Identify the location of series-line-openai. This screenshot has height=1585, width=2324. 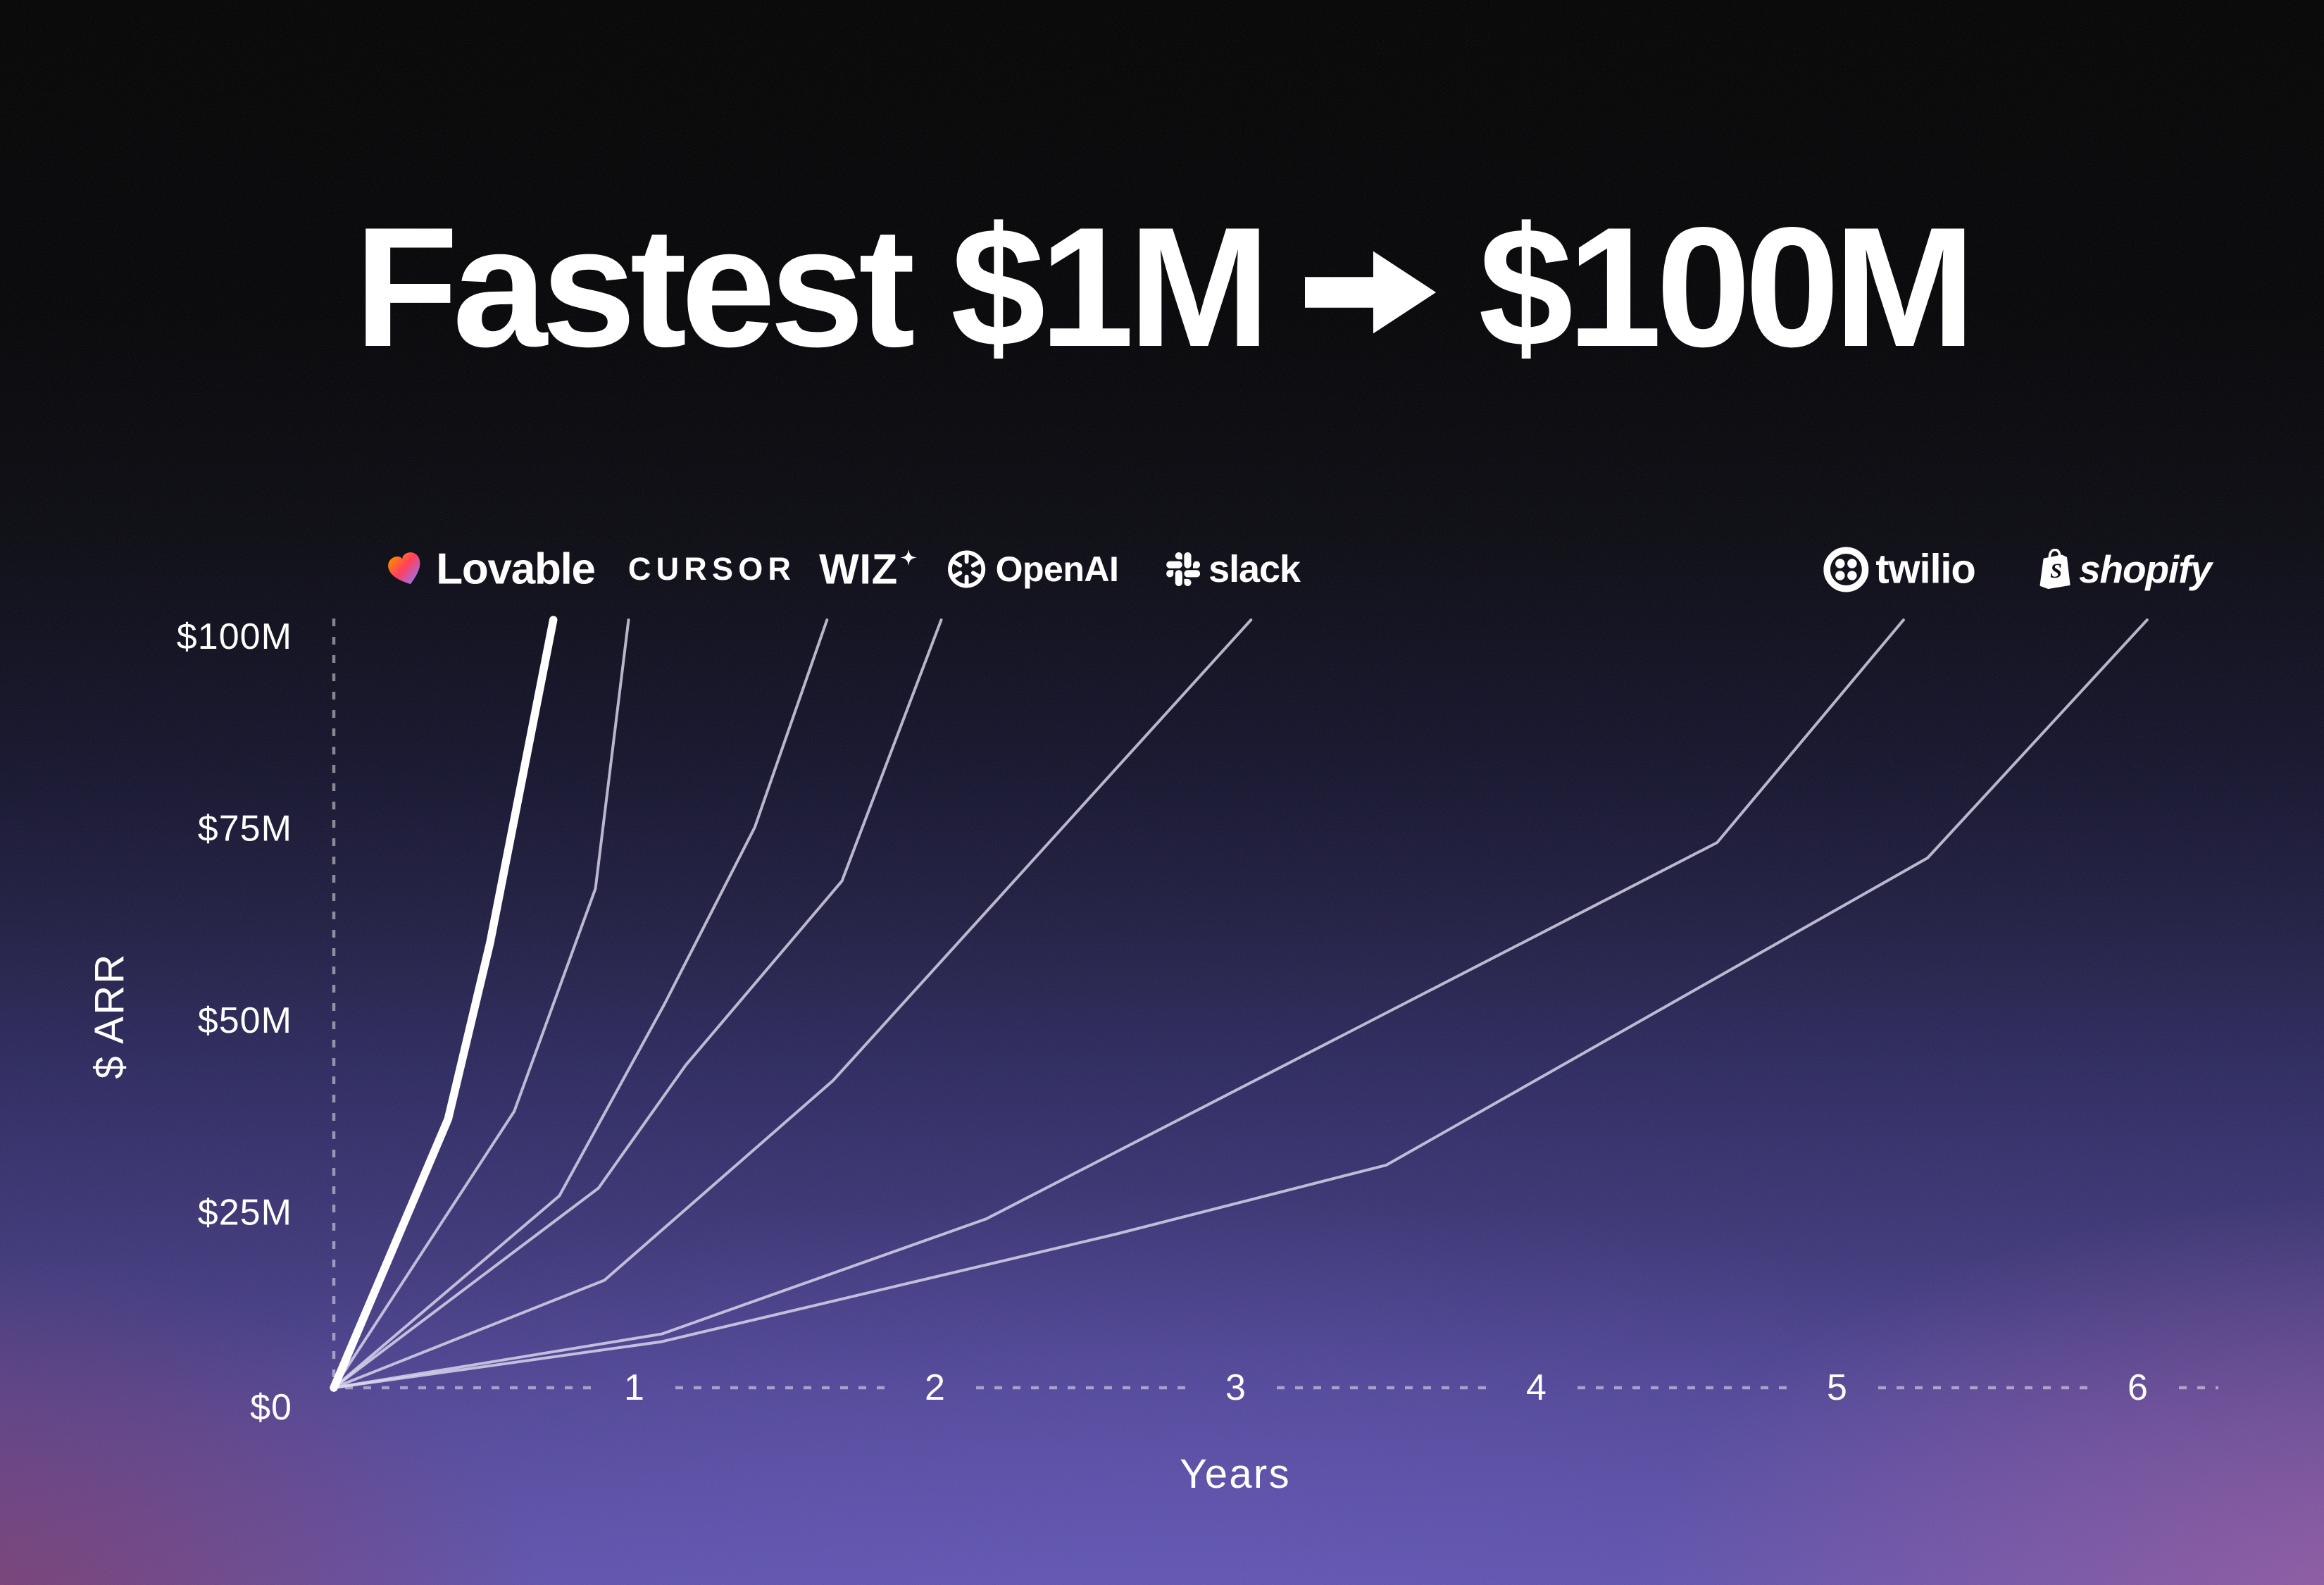
(637, 1004).